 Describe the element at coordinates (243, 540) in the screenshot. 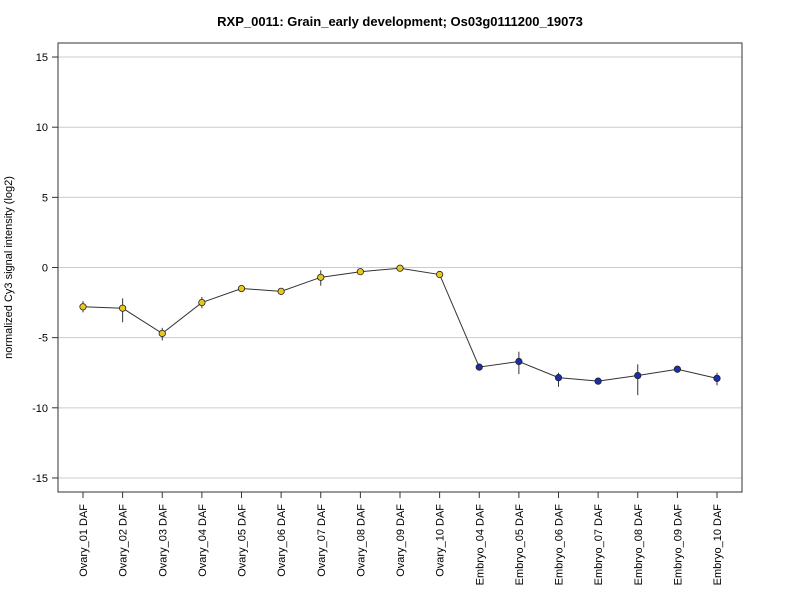

I see `x-tick-label: Ovary_05 DAF` at that location.